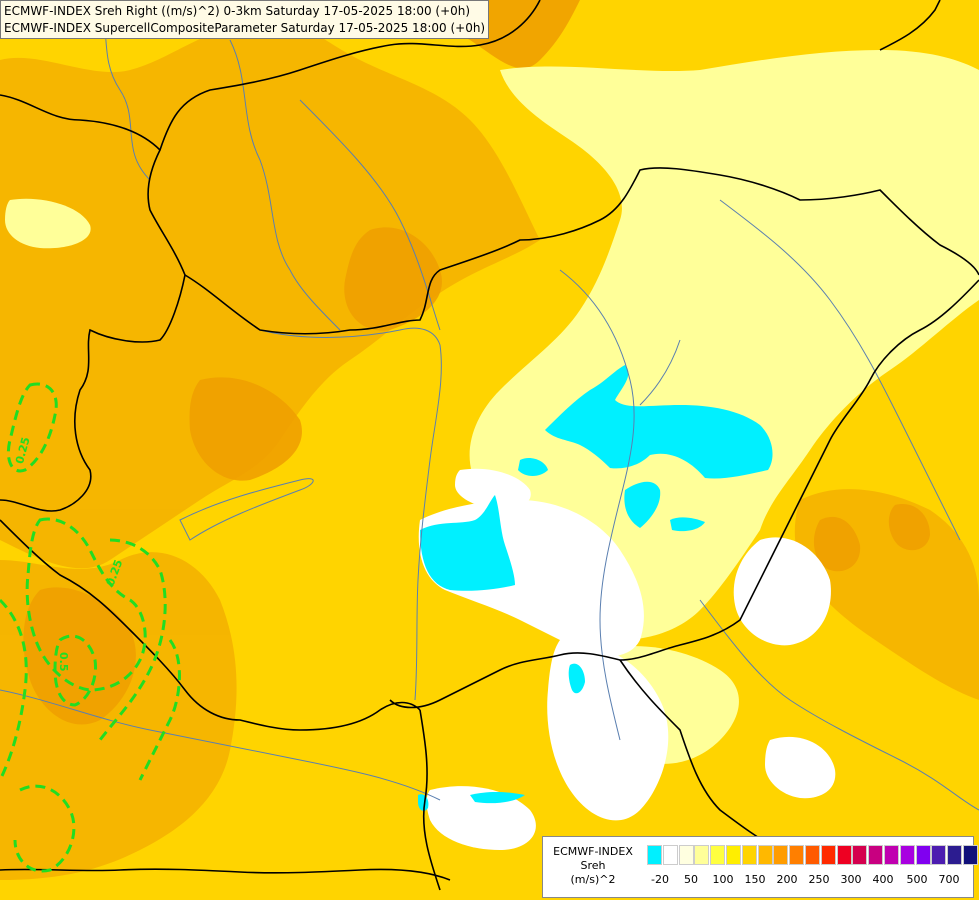  Describe the element at coordinates (949, 879) in the screenshot. I see `legend-tick-label: 700` at that location.